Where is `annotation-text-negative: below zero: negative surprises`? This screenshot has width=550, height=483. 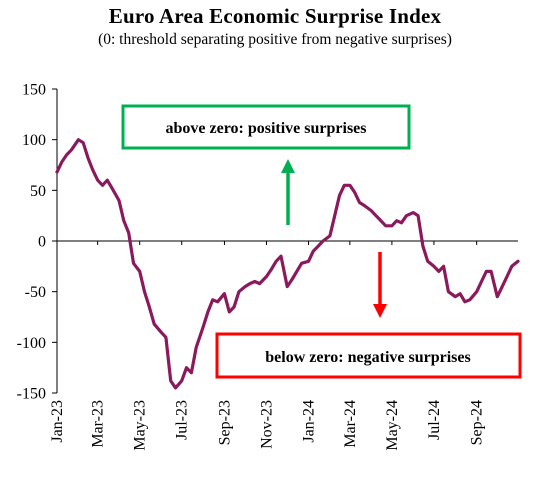
annotation-text-negative: below zero: negative surprises is located at coordinates (367, 357).